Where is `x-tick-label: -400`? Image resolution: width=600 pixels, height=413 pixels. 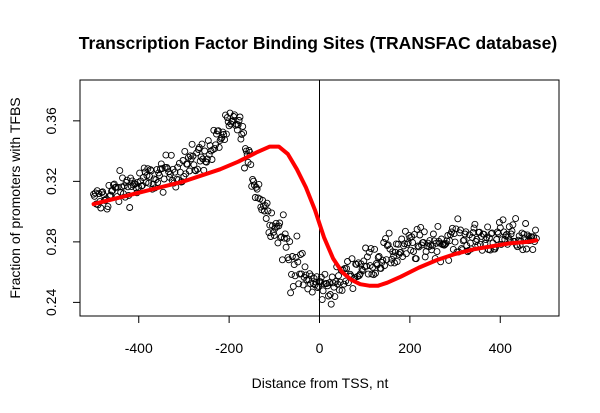 x-tick-label: -400 is located at coordinates (139, 348).